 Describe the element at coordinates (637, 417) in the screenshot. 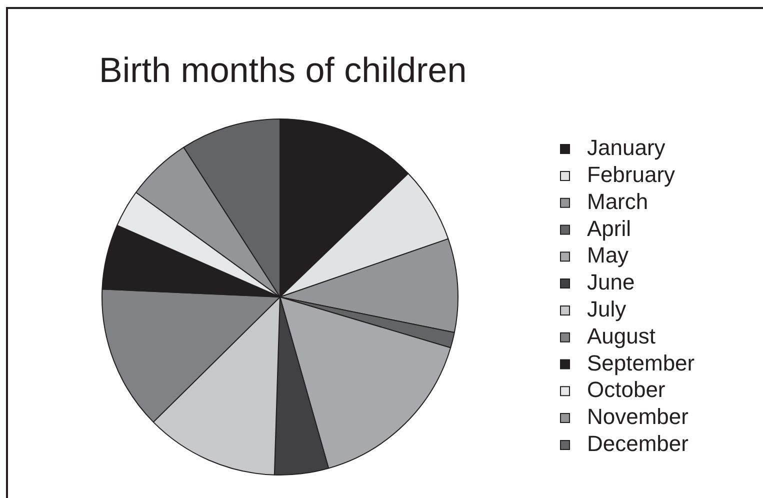

I see `legend-label: November` at that location.